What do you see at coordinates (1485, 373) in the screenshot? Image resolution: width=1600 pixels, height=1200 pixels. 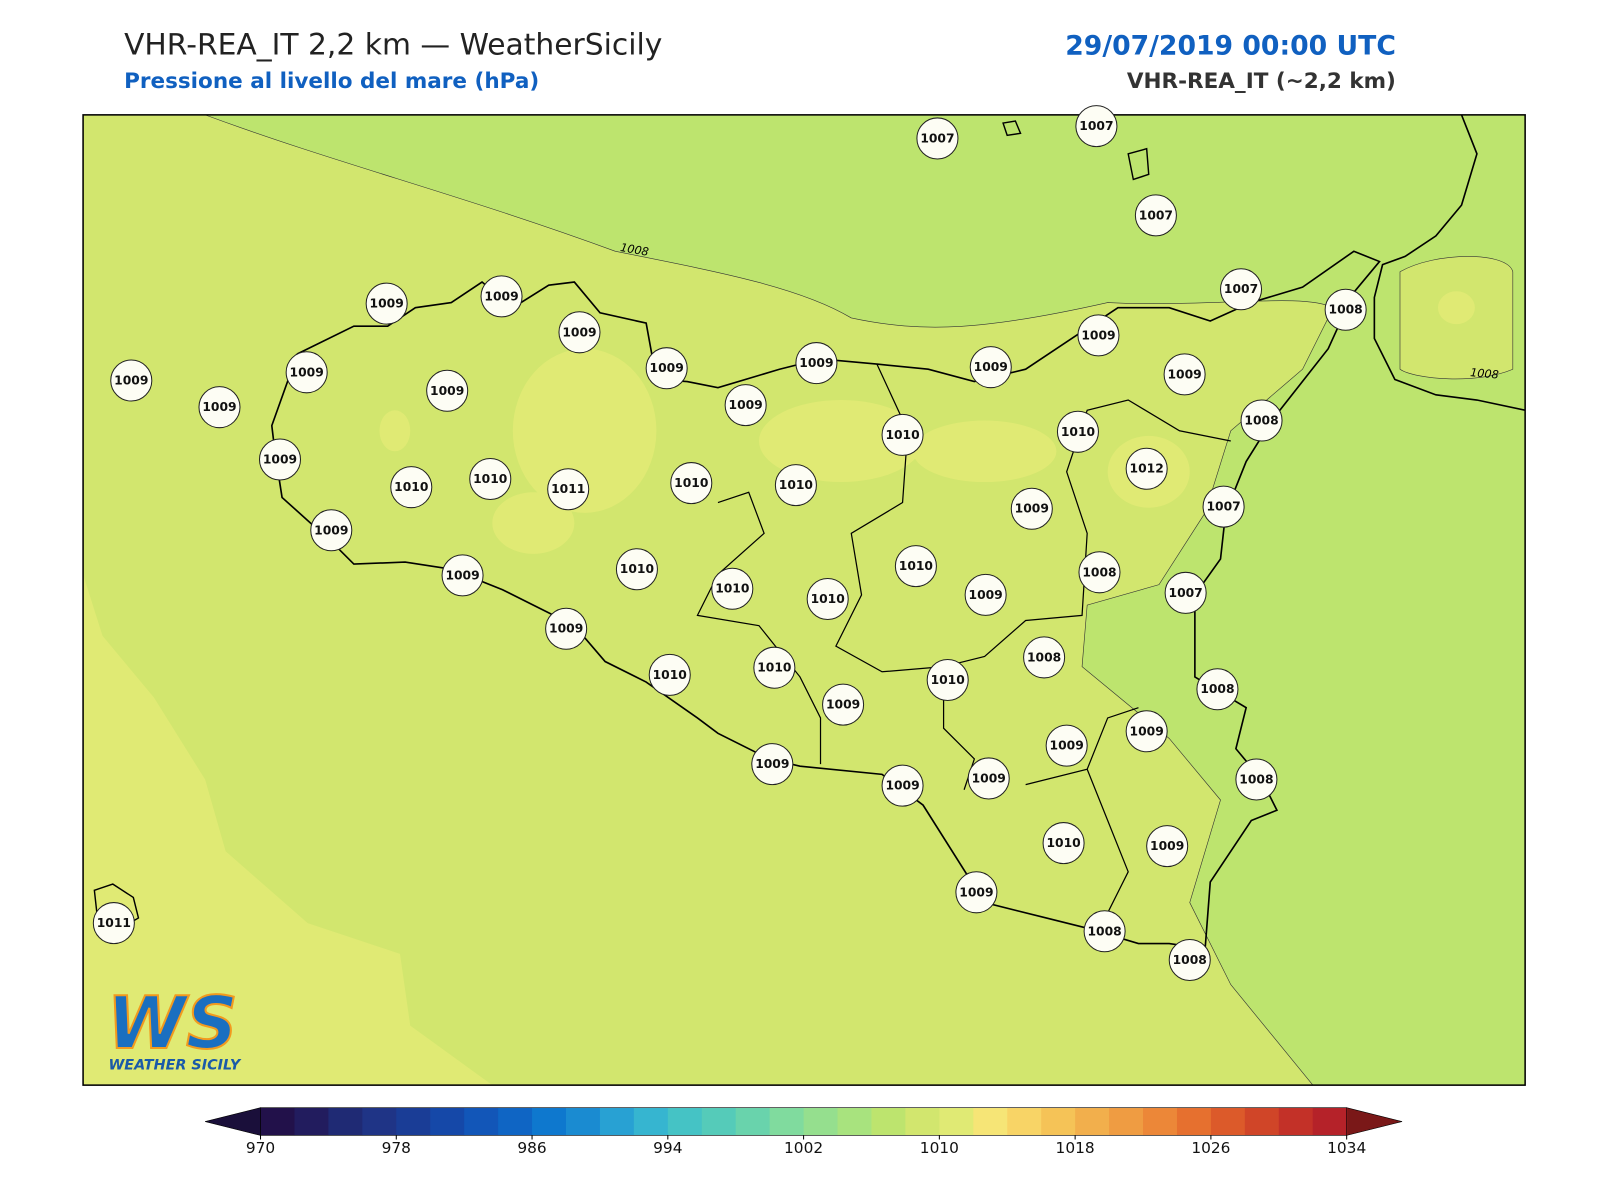 I see `contour-label: 1008` at bounding box center [1485, 373].